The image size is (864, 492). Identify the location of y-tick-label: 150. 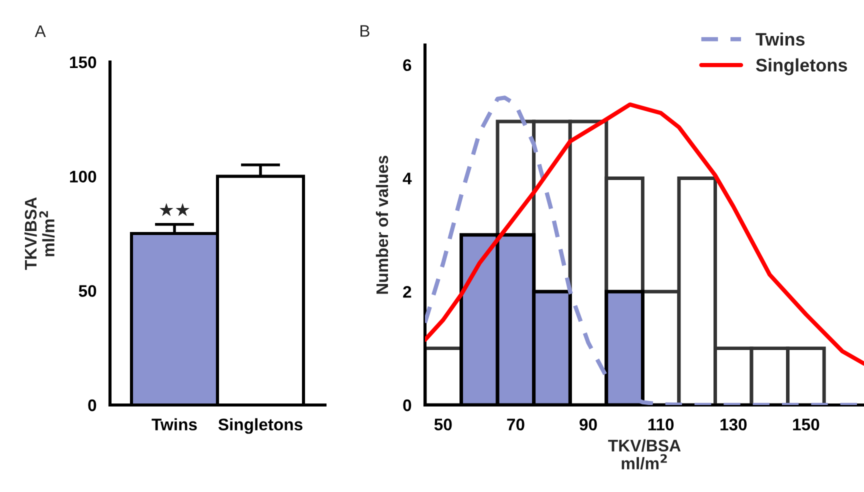
(83, 62).